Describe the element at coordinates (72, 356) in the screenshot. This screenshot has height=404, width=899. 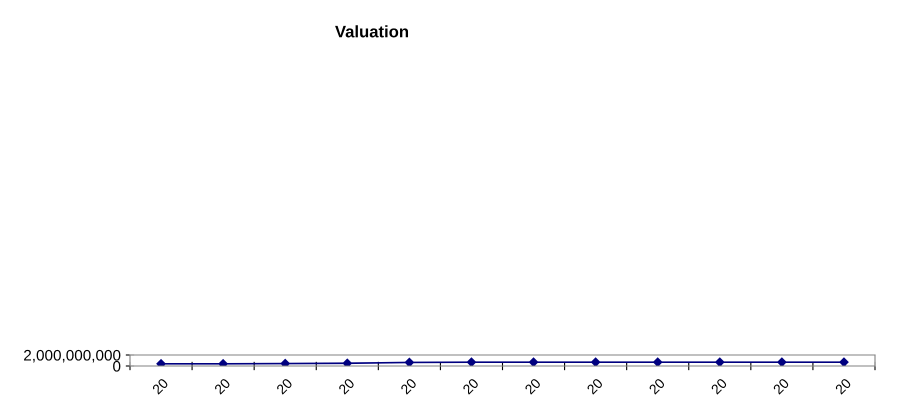
I see `y-tick-label: 2,000,000,000` at that location.